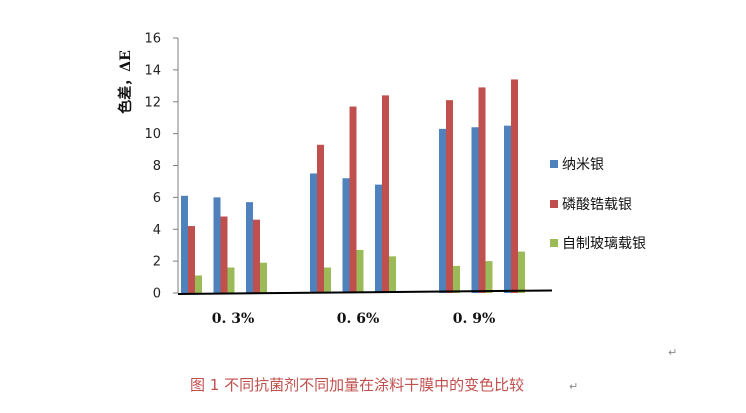  Describe the element at coordinates (157, 166) in the screenshot. I see `y-tick-label: 8` at that location.